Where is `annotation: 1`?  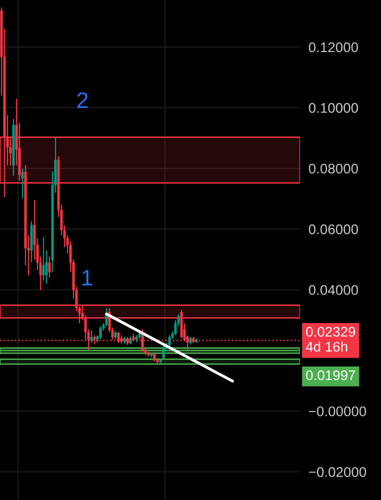 annotation: 1 is located at coordinates (87, 278).